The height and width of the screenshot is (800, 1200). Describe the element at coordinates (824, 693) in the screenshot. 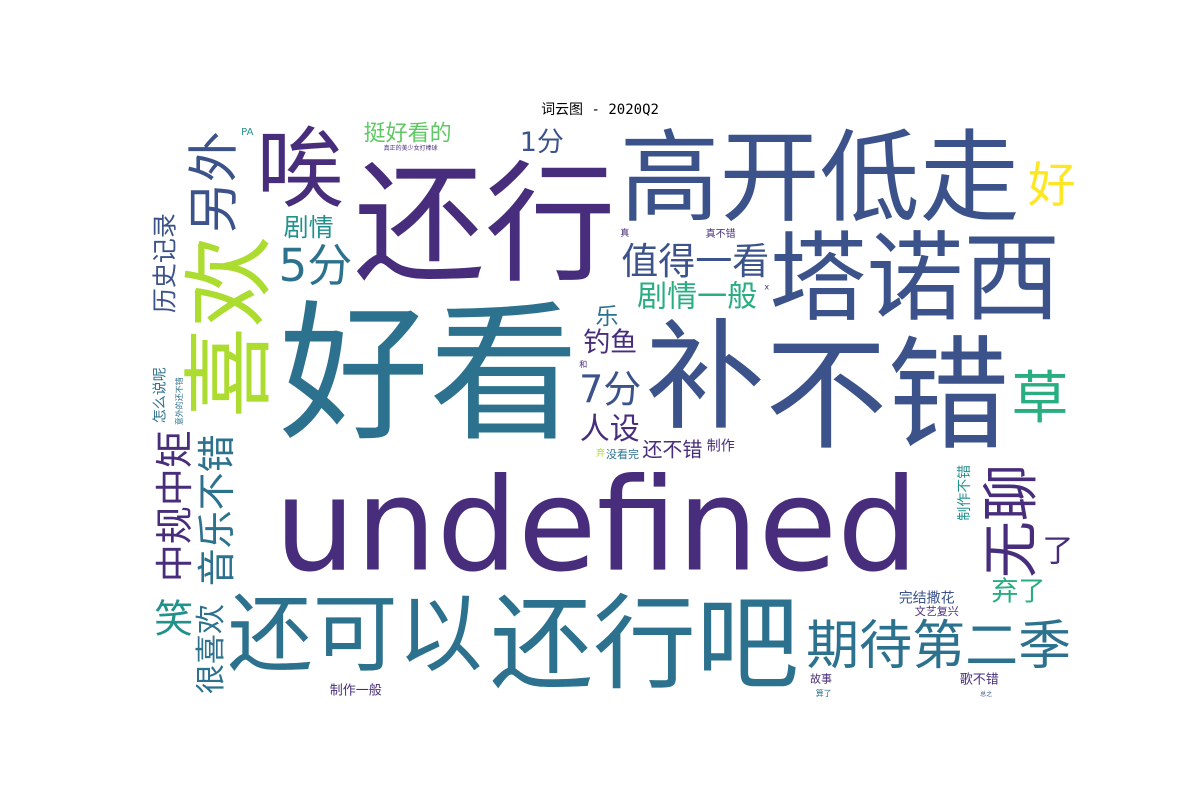

I see `word-cloud-term: 算了` at that location.